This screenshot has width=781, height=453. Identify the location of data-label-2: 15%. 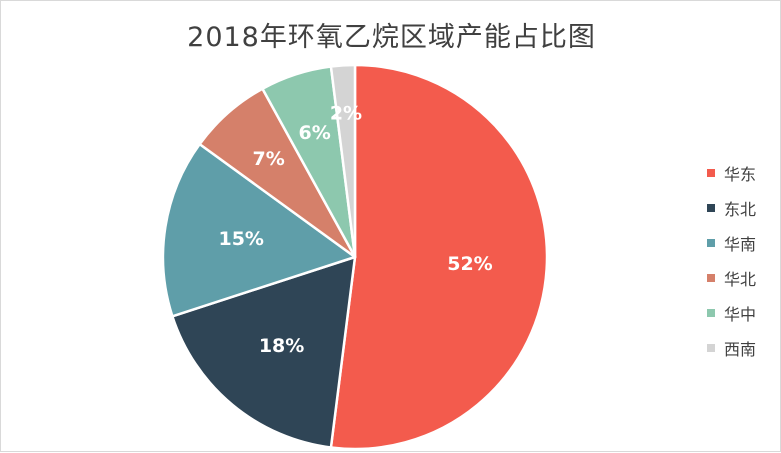
(240, 239).